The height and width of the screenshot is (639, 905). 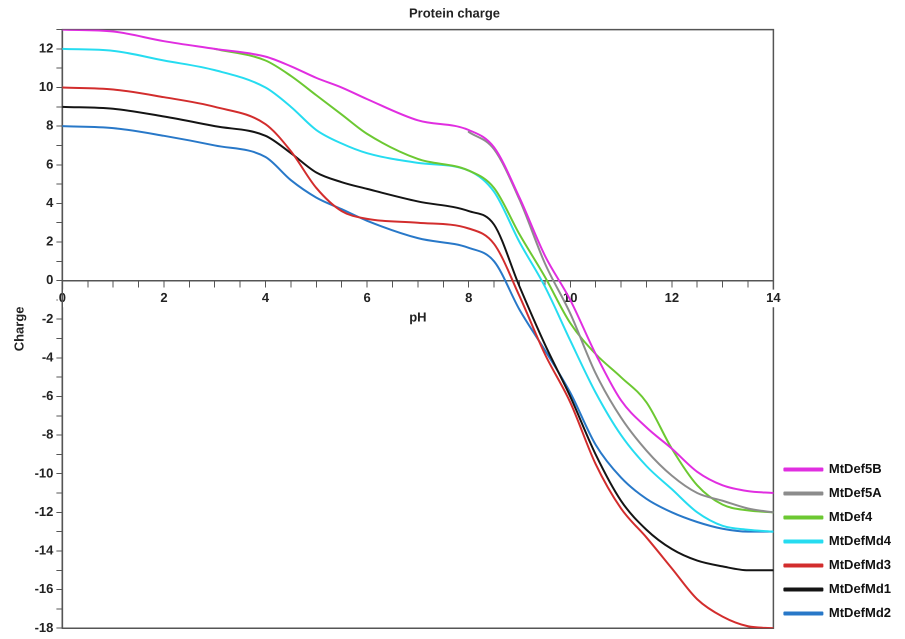 What do you see at coordinates (44, 511) in the screenshot?
I see `y-tick-label: -12` at bounding box center [44, 511].